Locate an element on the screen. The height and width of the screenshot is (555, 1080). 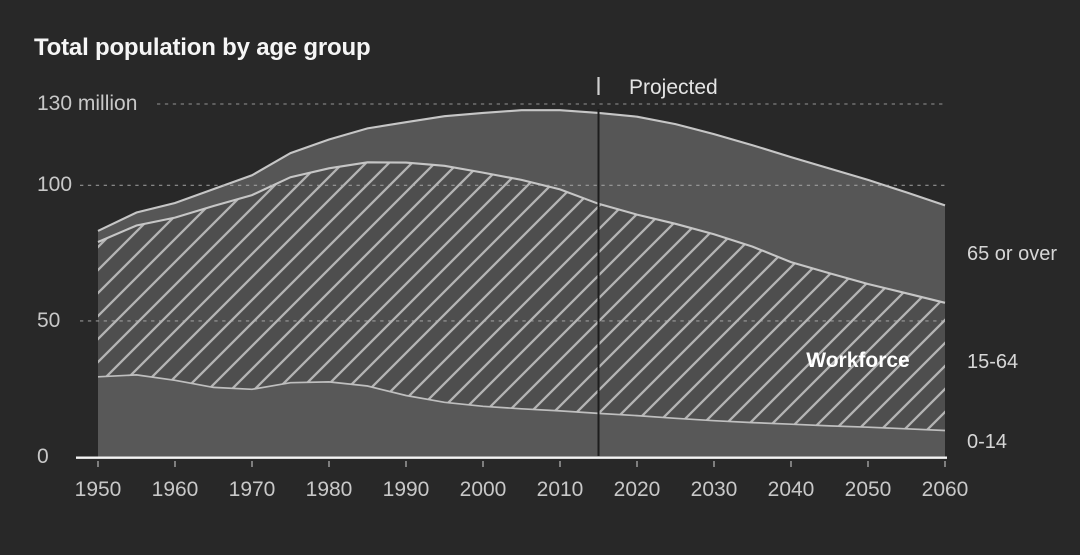
x-tick-label-2040: 2040 is located at coordinates (791, 489).